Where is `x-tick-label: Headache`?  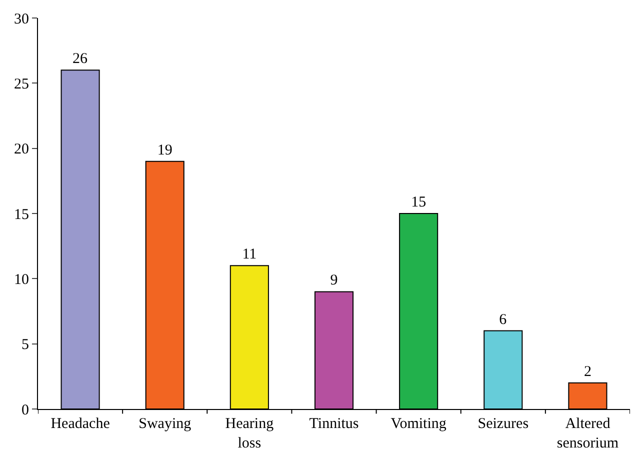
x-tick-label: Headache is located at coordinates (80, 424).